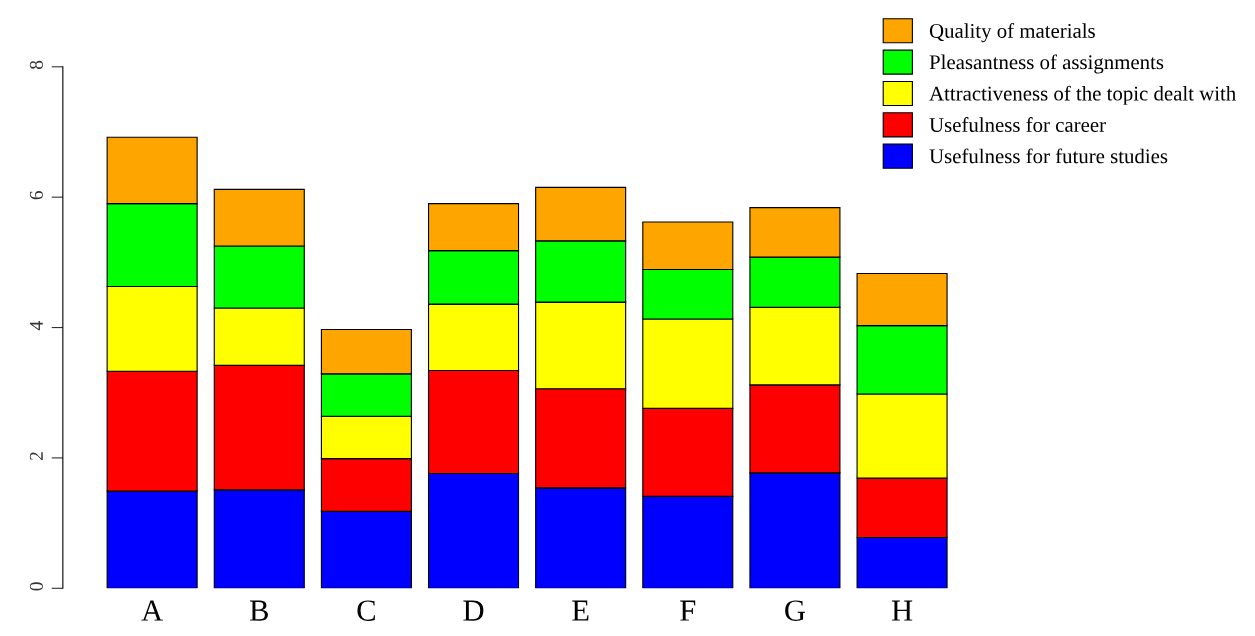  What do you see at coordinates (1017, 124) in the screenshot?
I see `legend-label: Usefulness for career` at bounding box center [1017, 124].